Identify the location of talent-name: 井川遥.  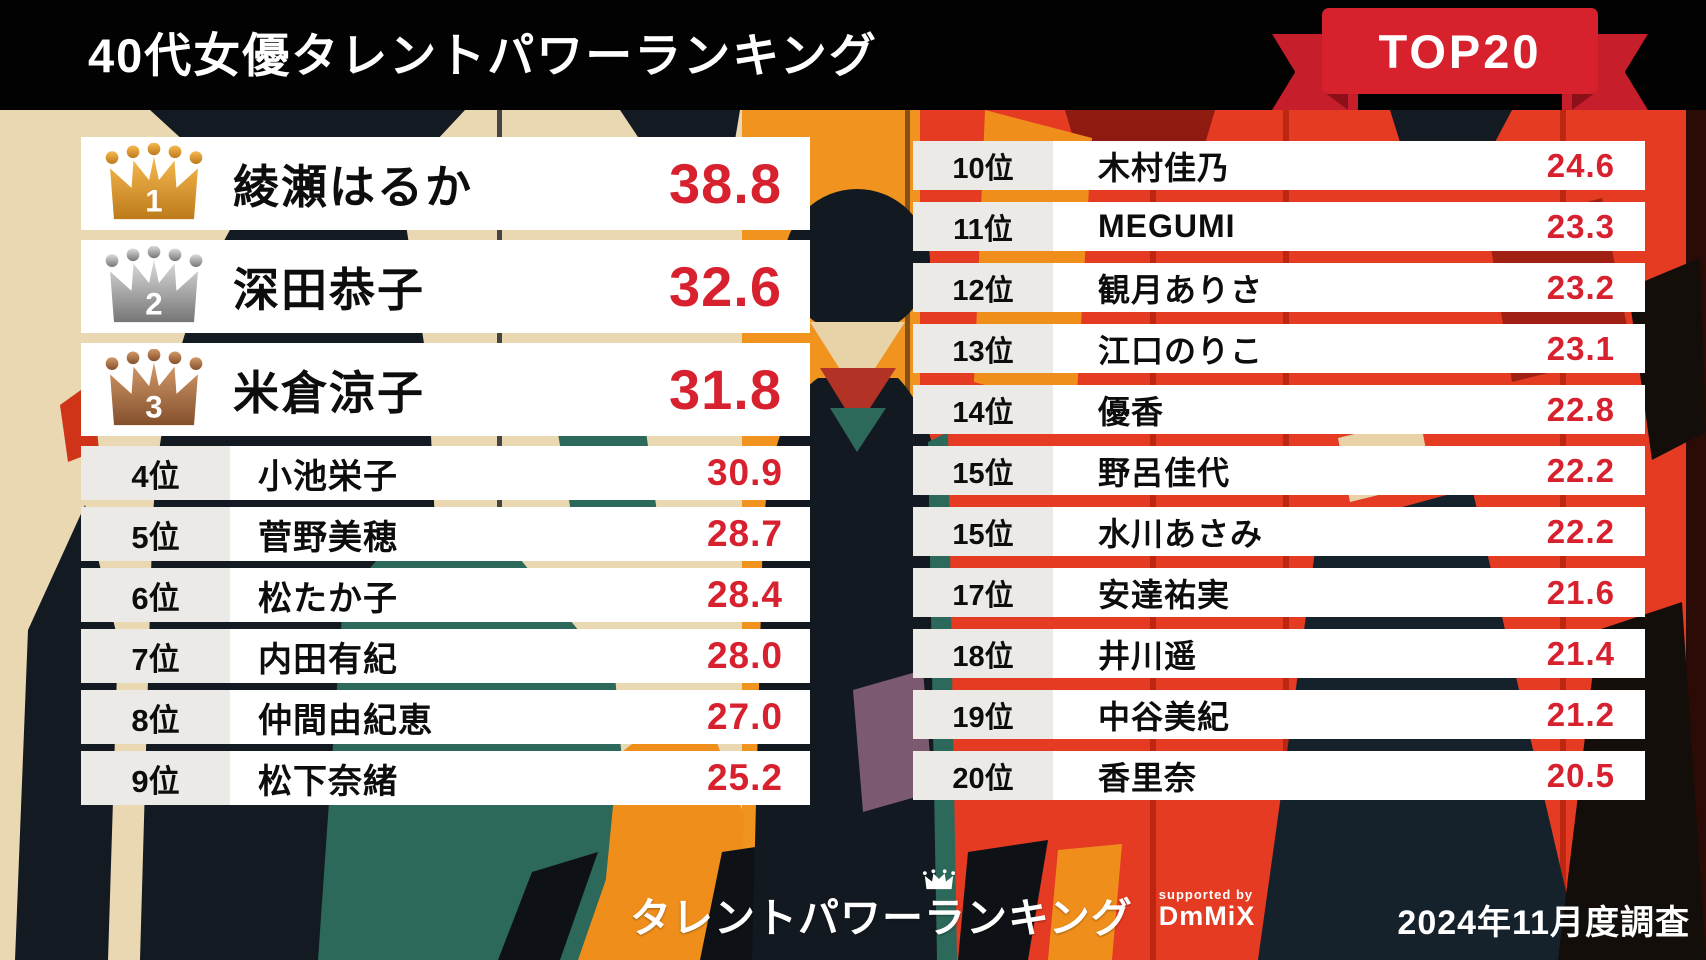
(1148, 655).